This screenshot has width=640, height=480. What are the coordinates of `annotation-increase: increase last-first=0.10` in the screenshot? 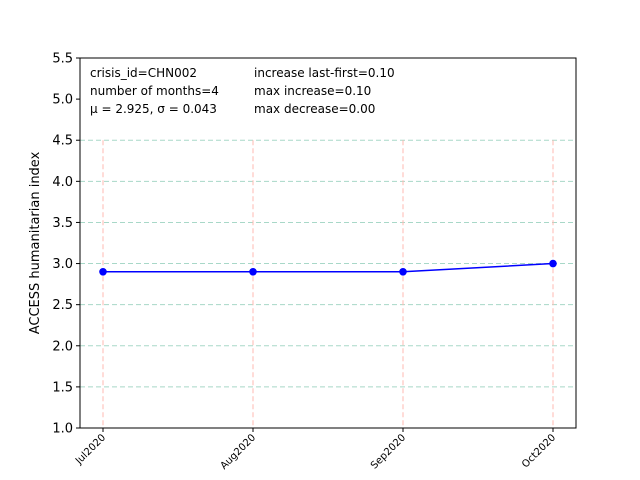 It's located at (324, 73).